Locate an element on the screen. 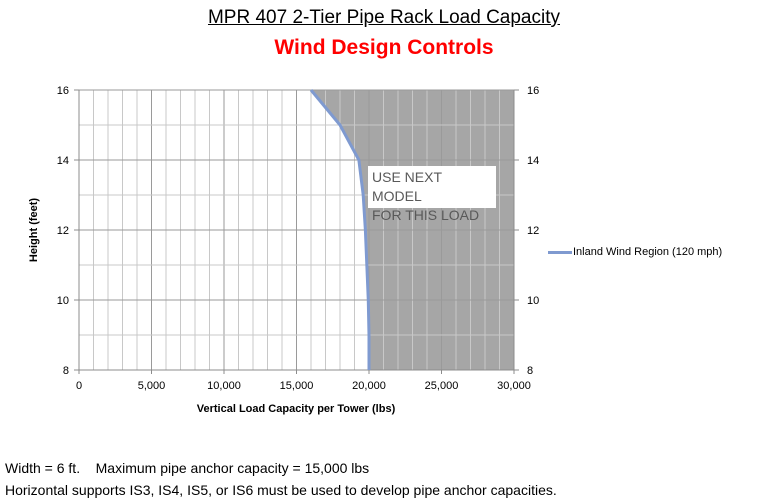  y2-tick-label: 10 is located at coordinates (533, 301).